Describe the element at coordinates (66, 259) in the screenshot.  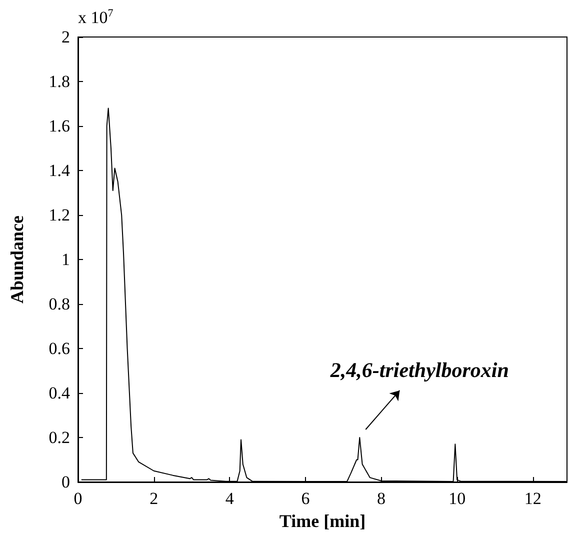
I see `y-tick-label: 1` at that location.